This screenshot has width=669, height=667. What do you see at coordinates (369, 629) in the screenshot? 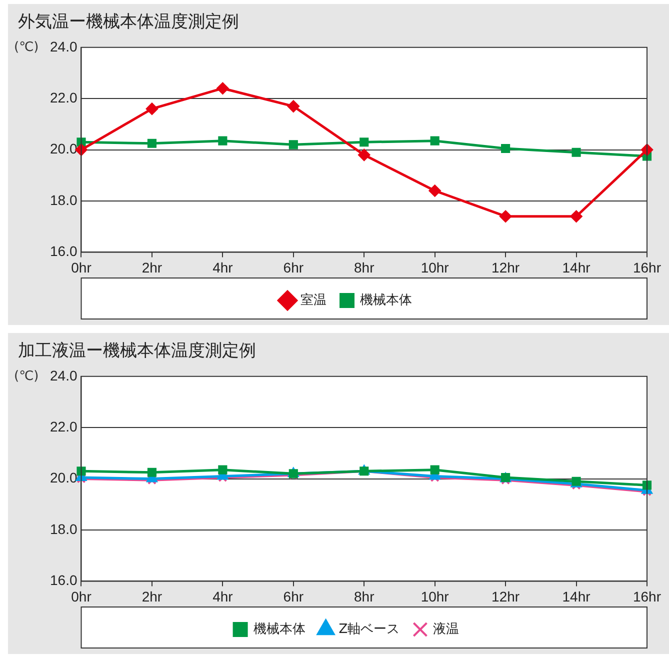
I see `legend-label: Z軸ベース` at bounding box center [369, 629].